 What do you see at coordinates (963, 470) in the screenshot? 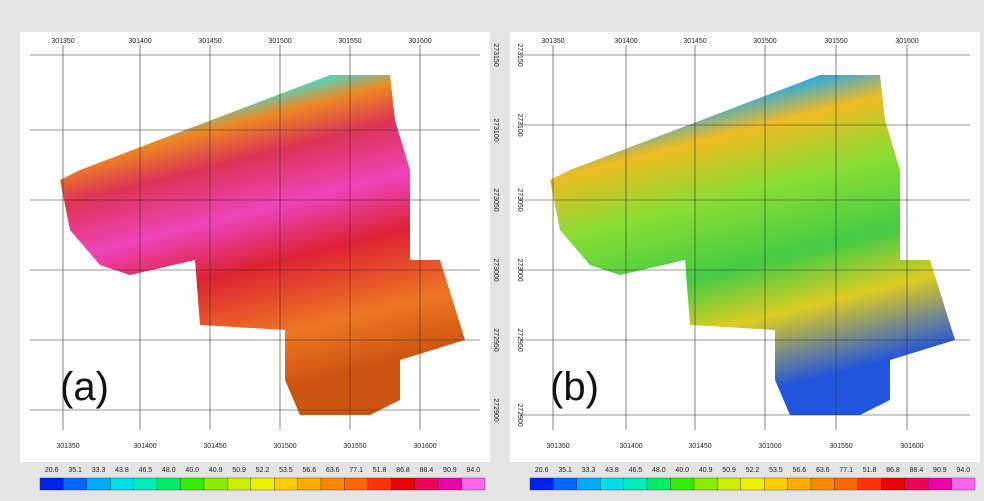
I see `colorbar-label: 94.0` at bounding box center [963, 470].